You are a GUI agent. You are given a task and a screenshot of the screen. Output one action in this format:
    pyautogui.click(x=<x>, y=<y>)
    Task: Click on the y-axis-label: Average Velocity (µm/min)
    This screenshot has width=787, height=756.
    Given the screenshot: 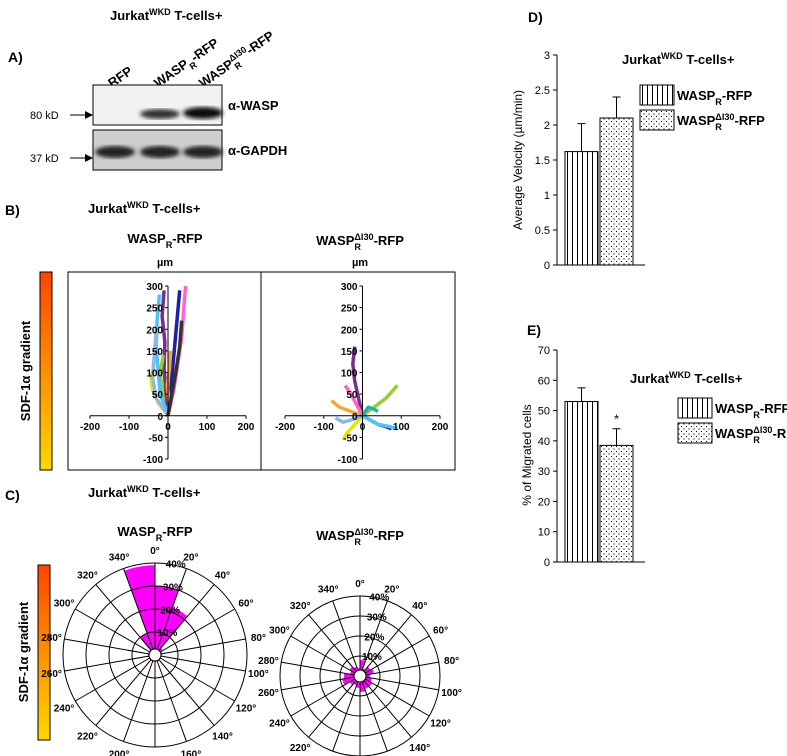 What is the action you would take?
    pyautogui.click(x=518, y=160)
    